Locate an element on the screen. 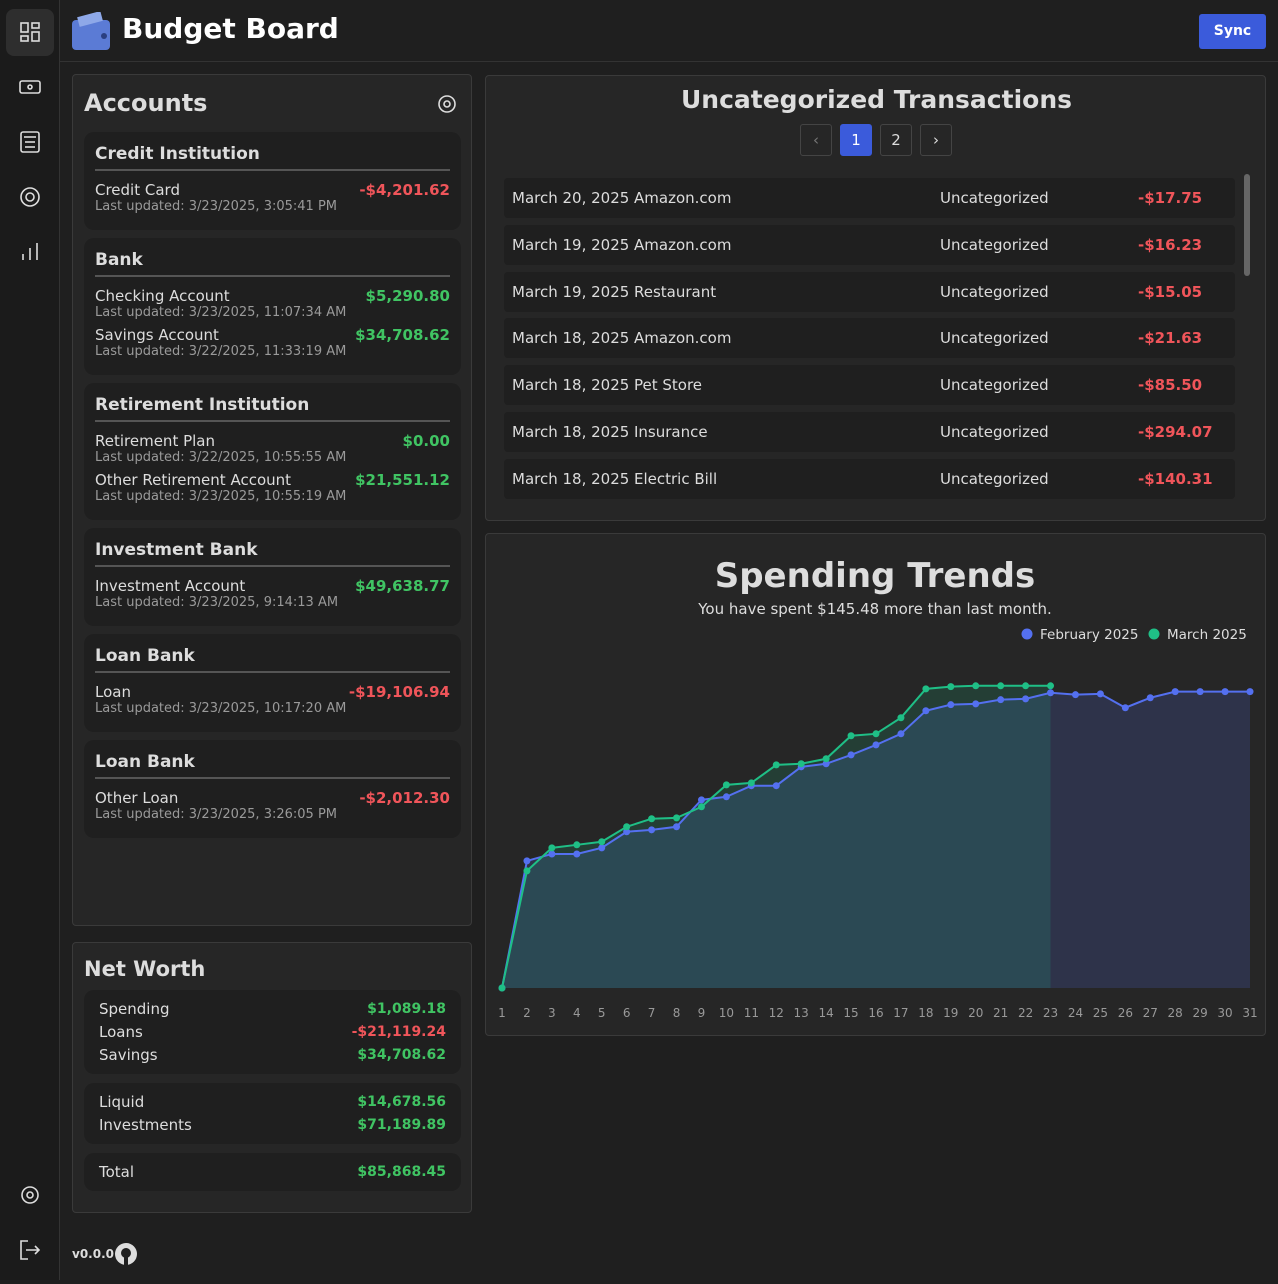 Image resolution: width=1278 pixels, height=1284 pixels. x-tick-label: 8 is located at coordinates (677, 1013).